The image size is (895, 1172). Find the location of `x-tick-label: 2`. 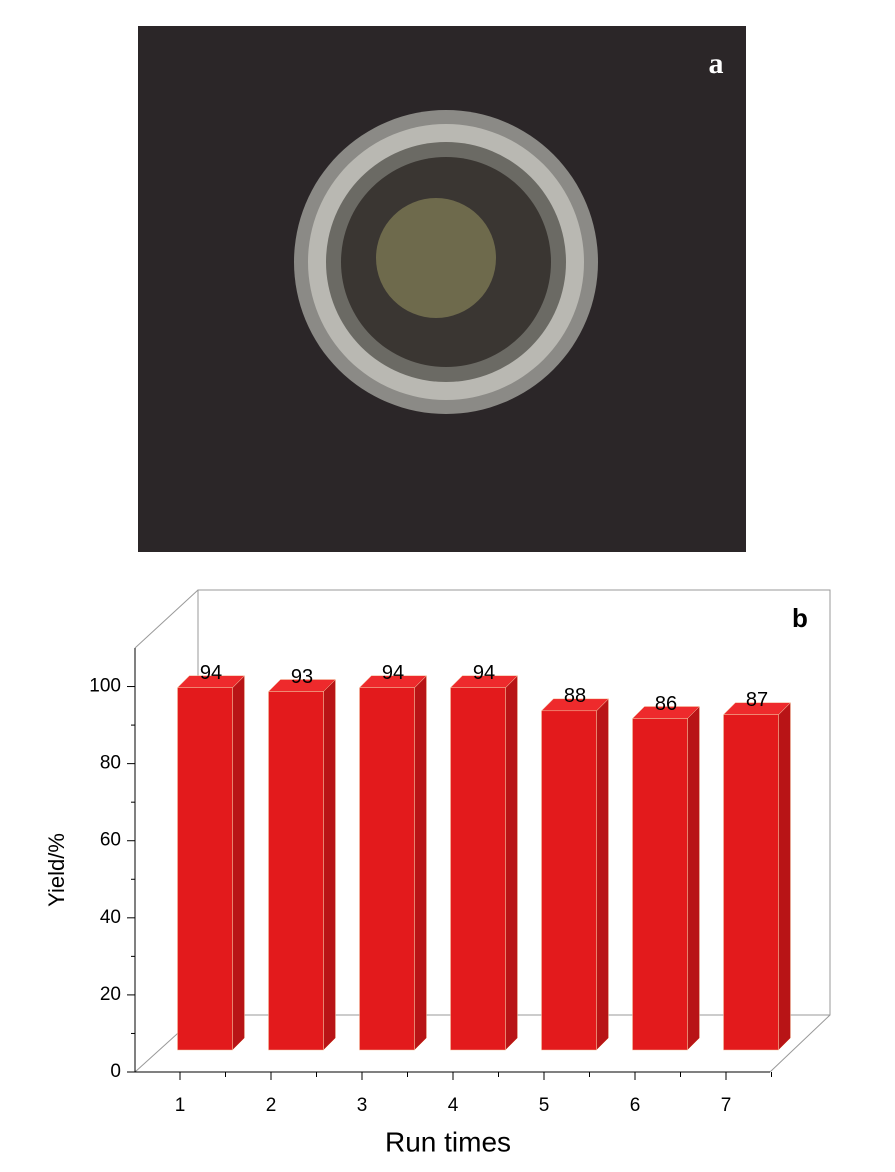

x-tick-label: 2 is located at coordinates (271, 1105).